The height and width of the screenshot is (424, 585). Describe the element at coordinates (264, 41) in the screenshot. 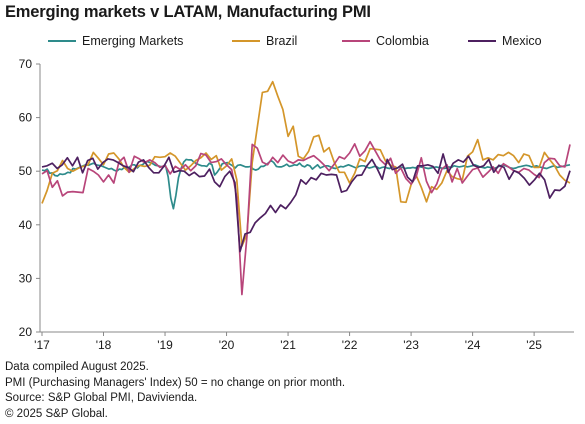

I see `legend-item-brazil: Brazil` at that location.